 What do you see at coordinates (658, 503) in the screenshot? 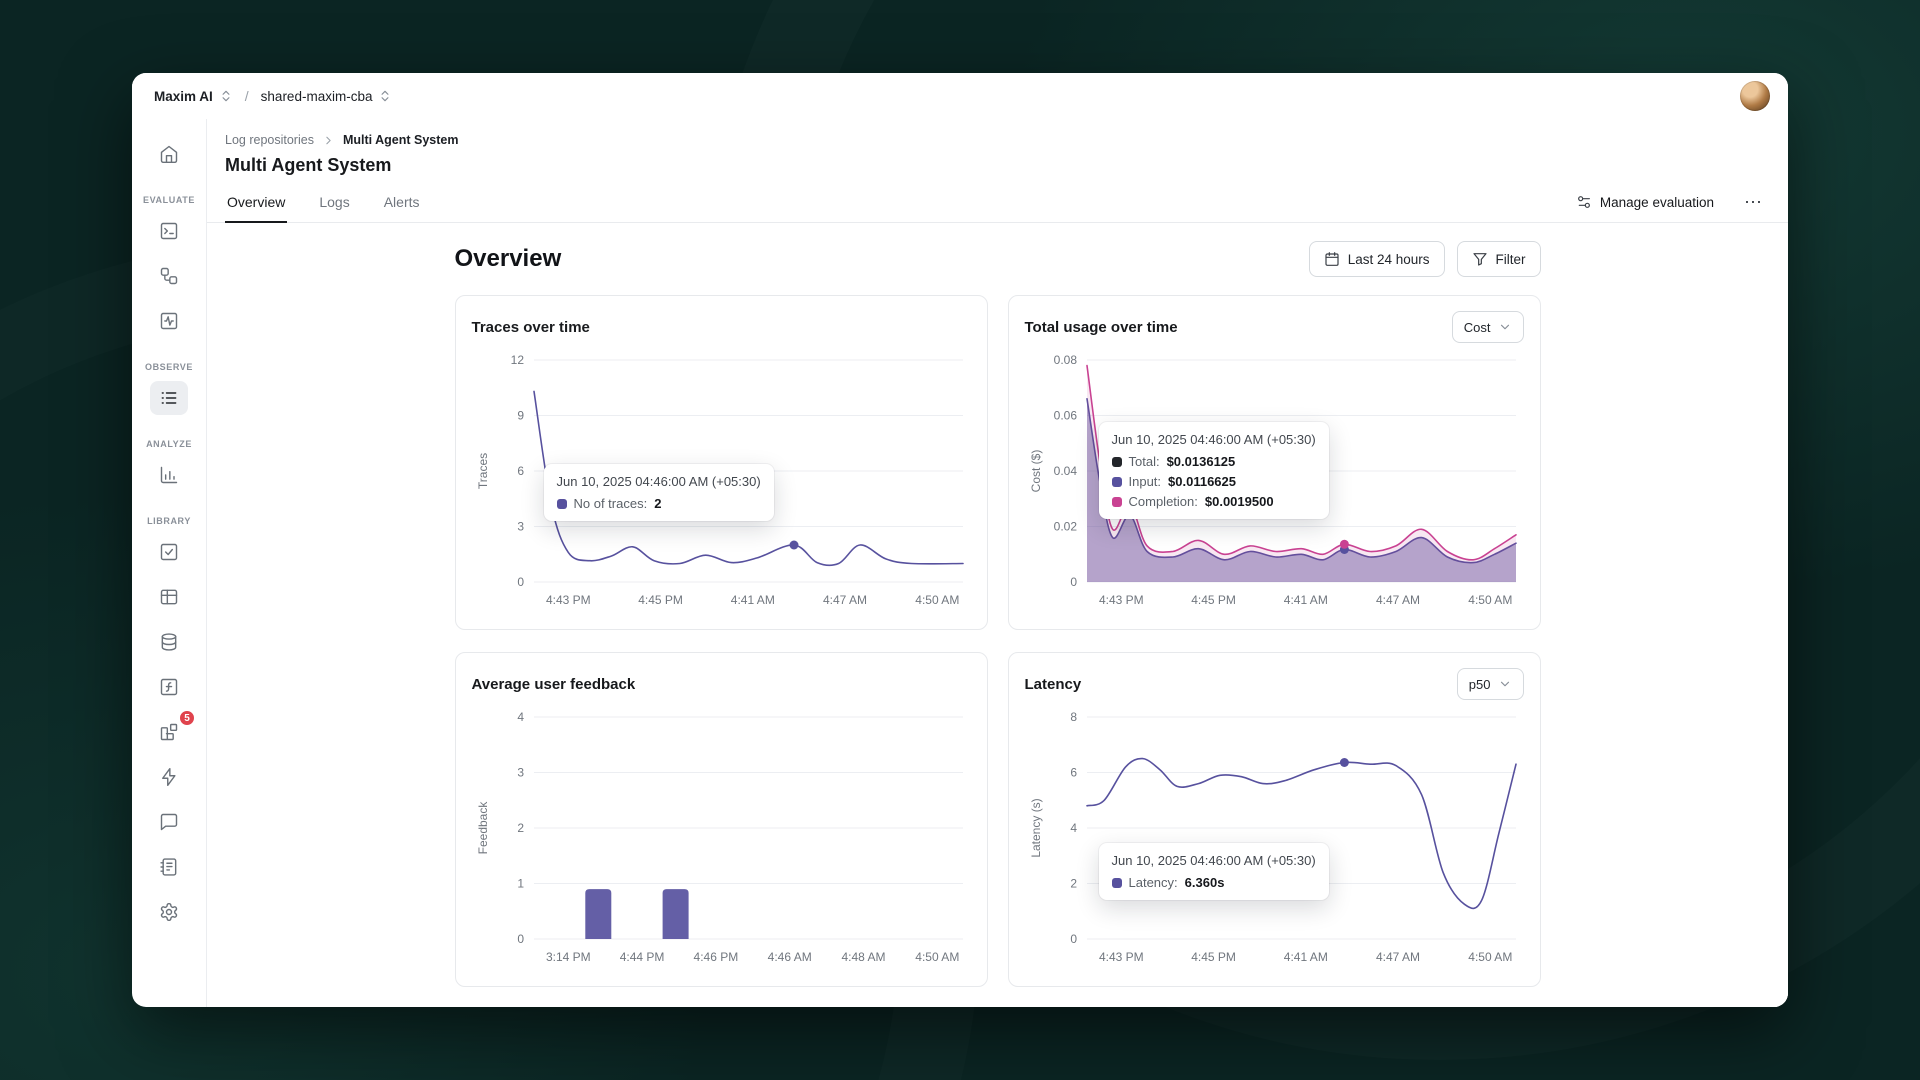
I see `tooltip-value: 2` at bounding box center [658, 503].